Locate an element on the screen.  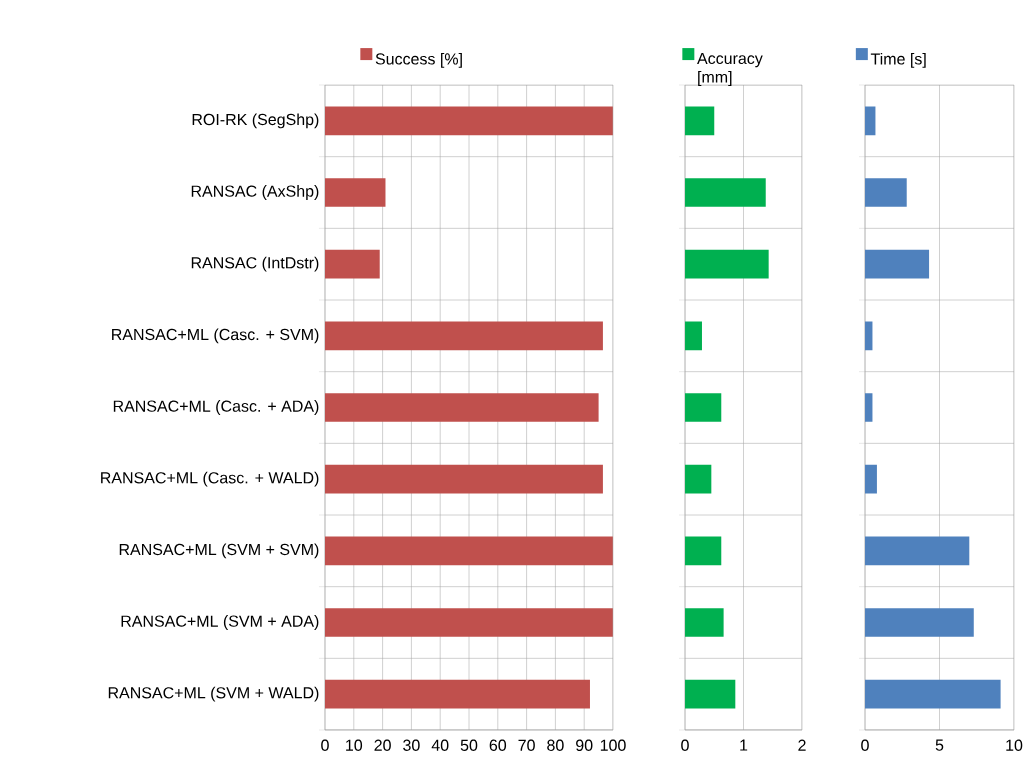
y-tick-label: RANSAC (IntDstr) is located at coordinates (255, 264).